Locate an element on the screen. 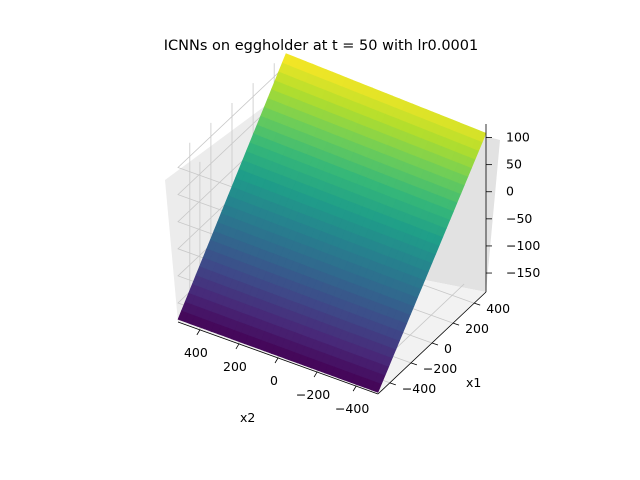 This screenshot has height=480, width=640. x1-tick-label: 200 is located at coordinates (477, 328).